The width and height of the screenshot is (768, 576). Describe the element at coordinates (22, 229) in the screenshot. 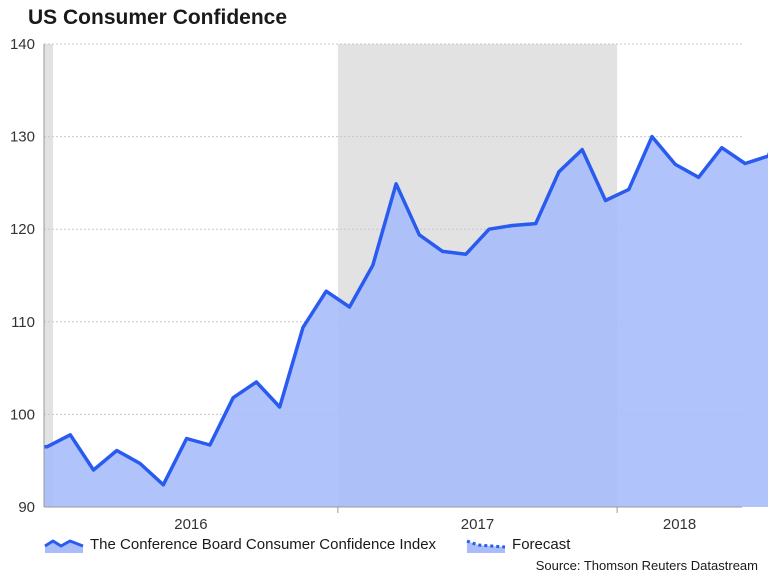

I see `y-tick-label: 120` at that location.